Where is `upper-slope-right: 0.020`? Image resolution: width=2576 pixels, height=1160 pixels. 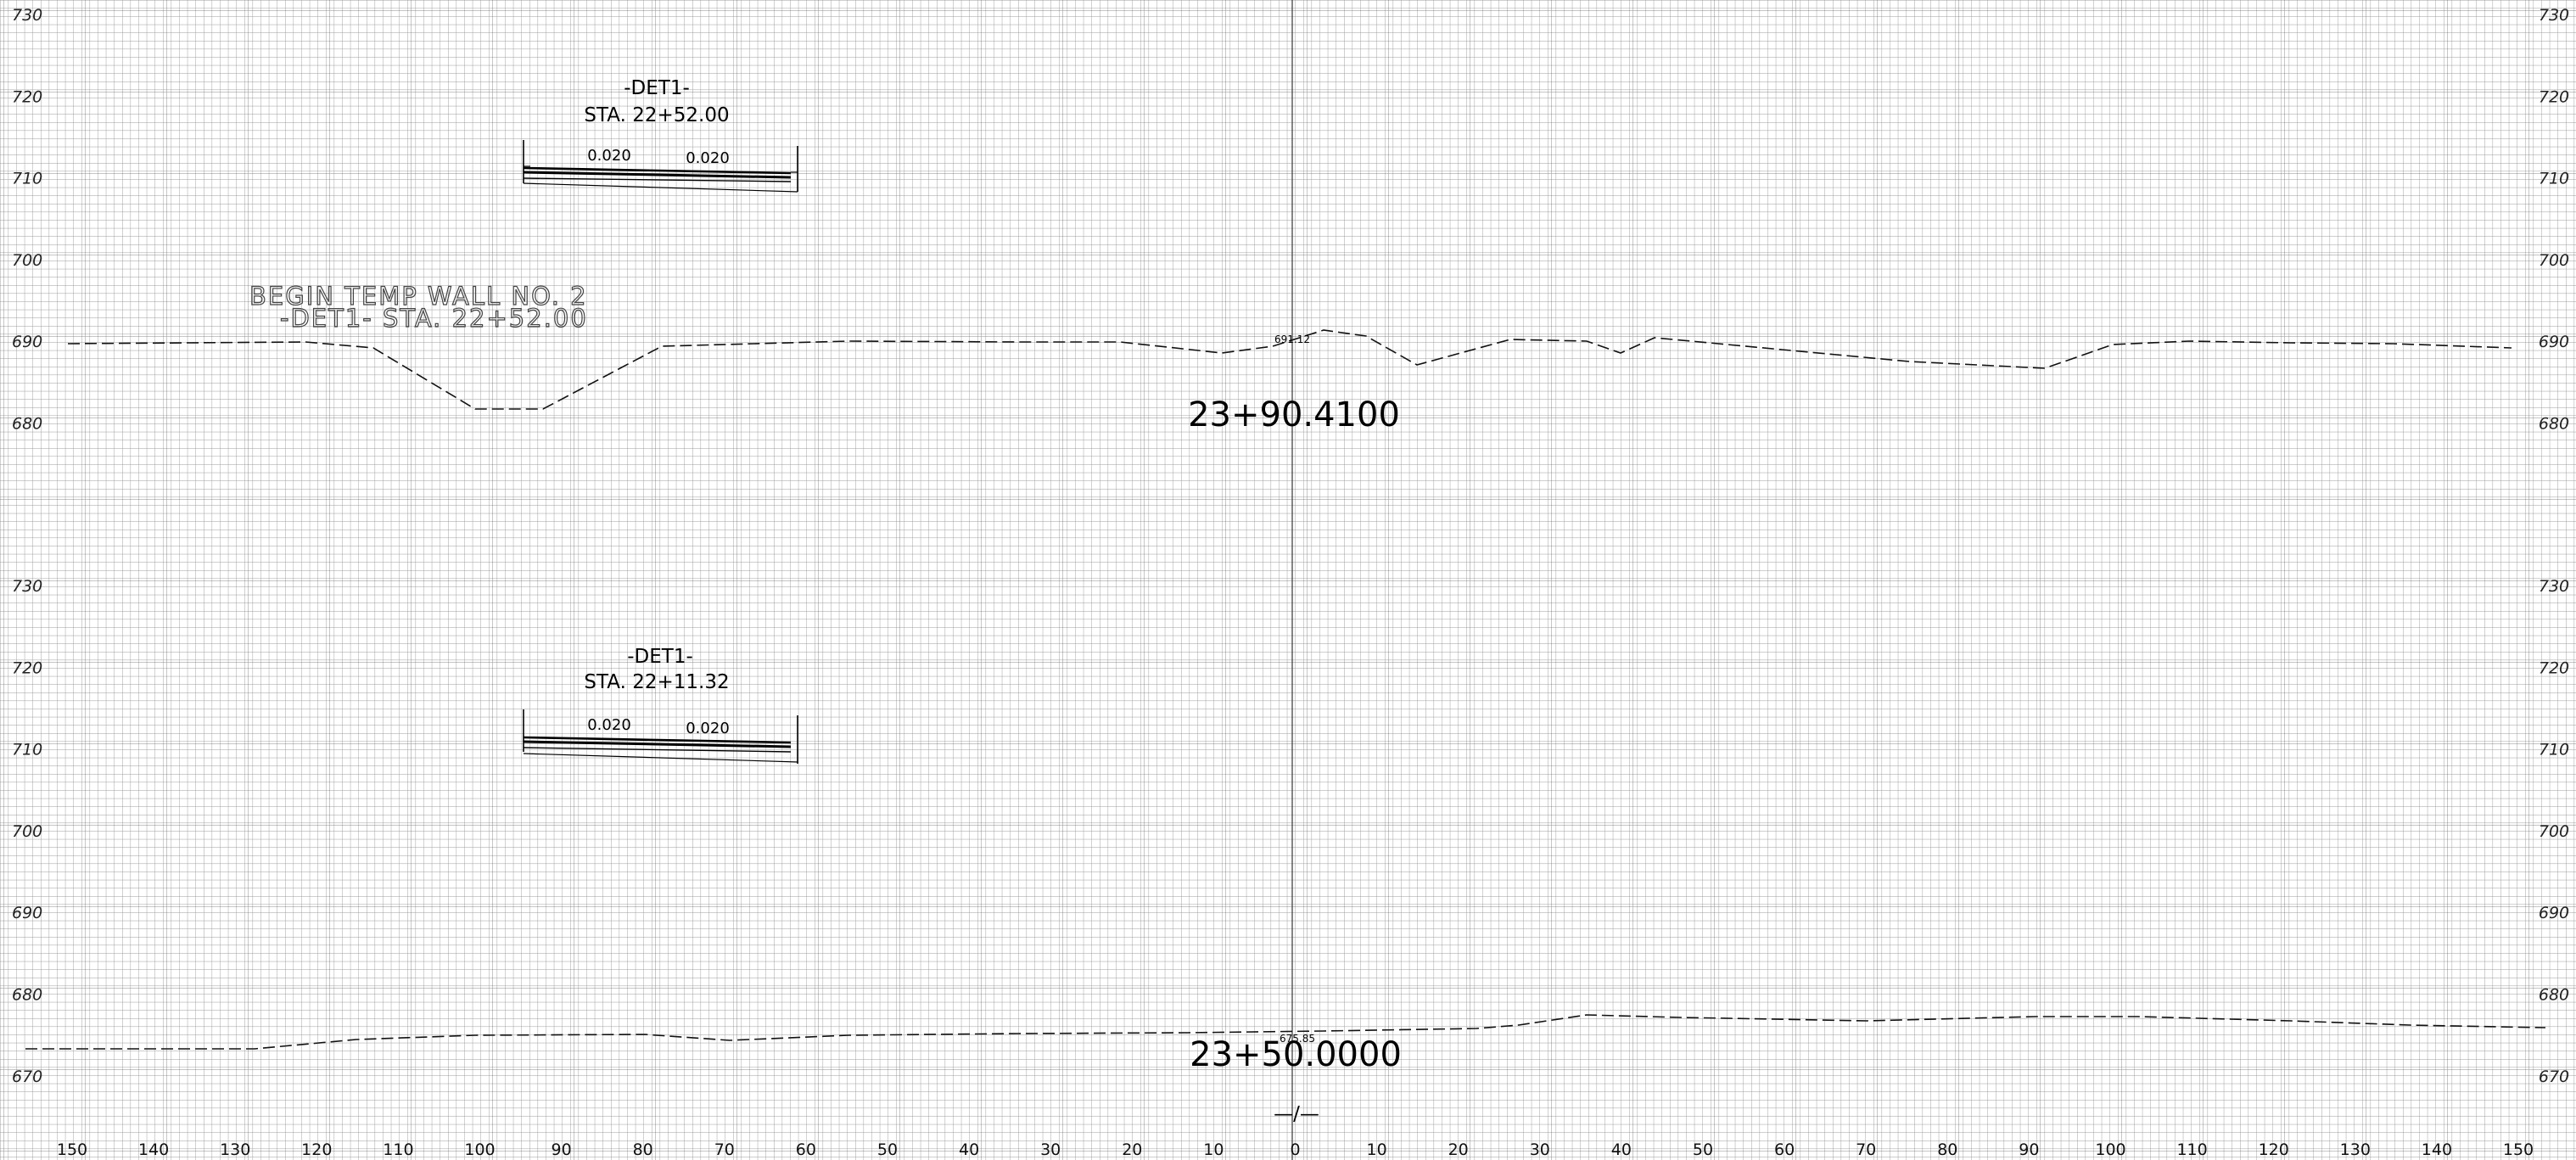 upper-slope-right: 0.020 is located at coordinates (708, 158).